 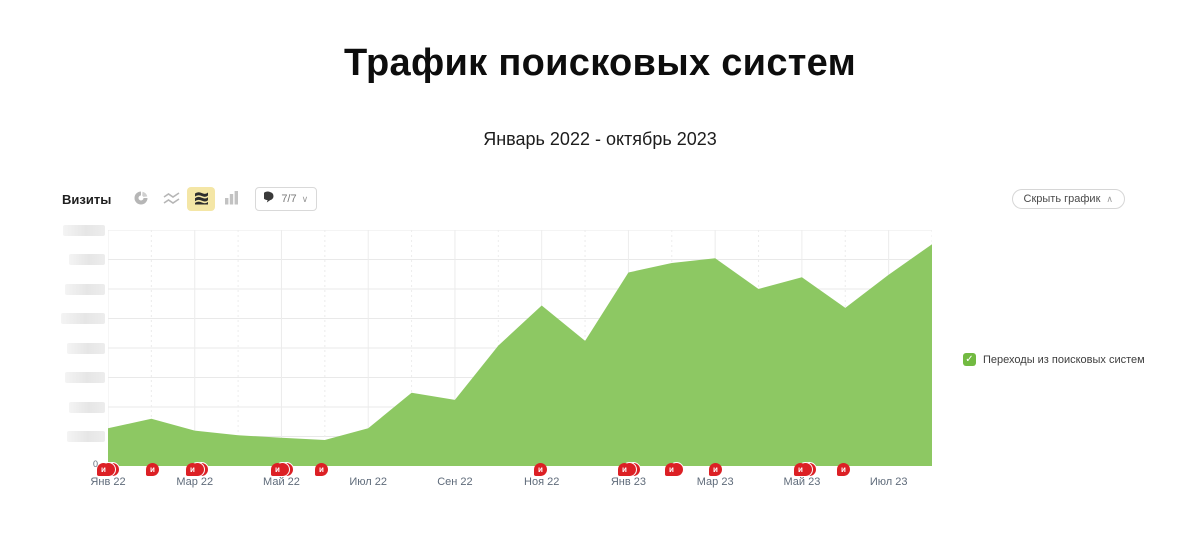 What do you see at coordinates (87, 199) in the screenshot?
I see `metric-label: Визиты` at bounding box center [87, 199].